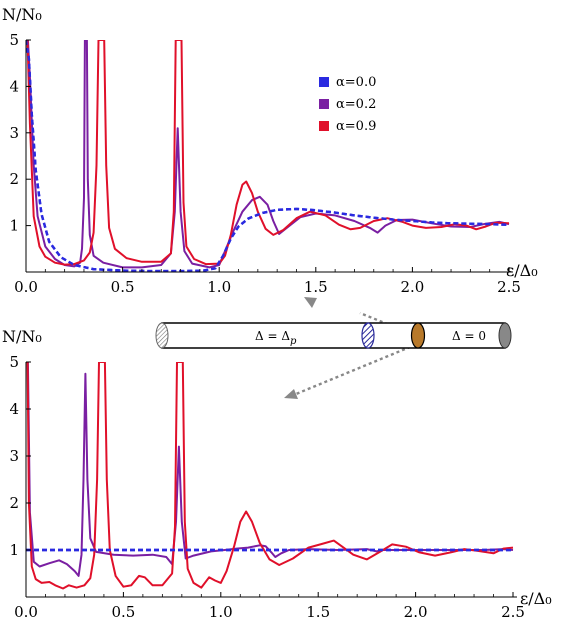  I want to click on bottom-y-tick-label: 4, so click(14, 409).